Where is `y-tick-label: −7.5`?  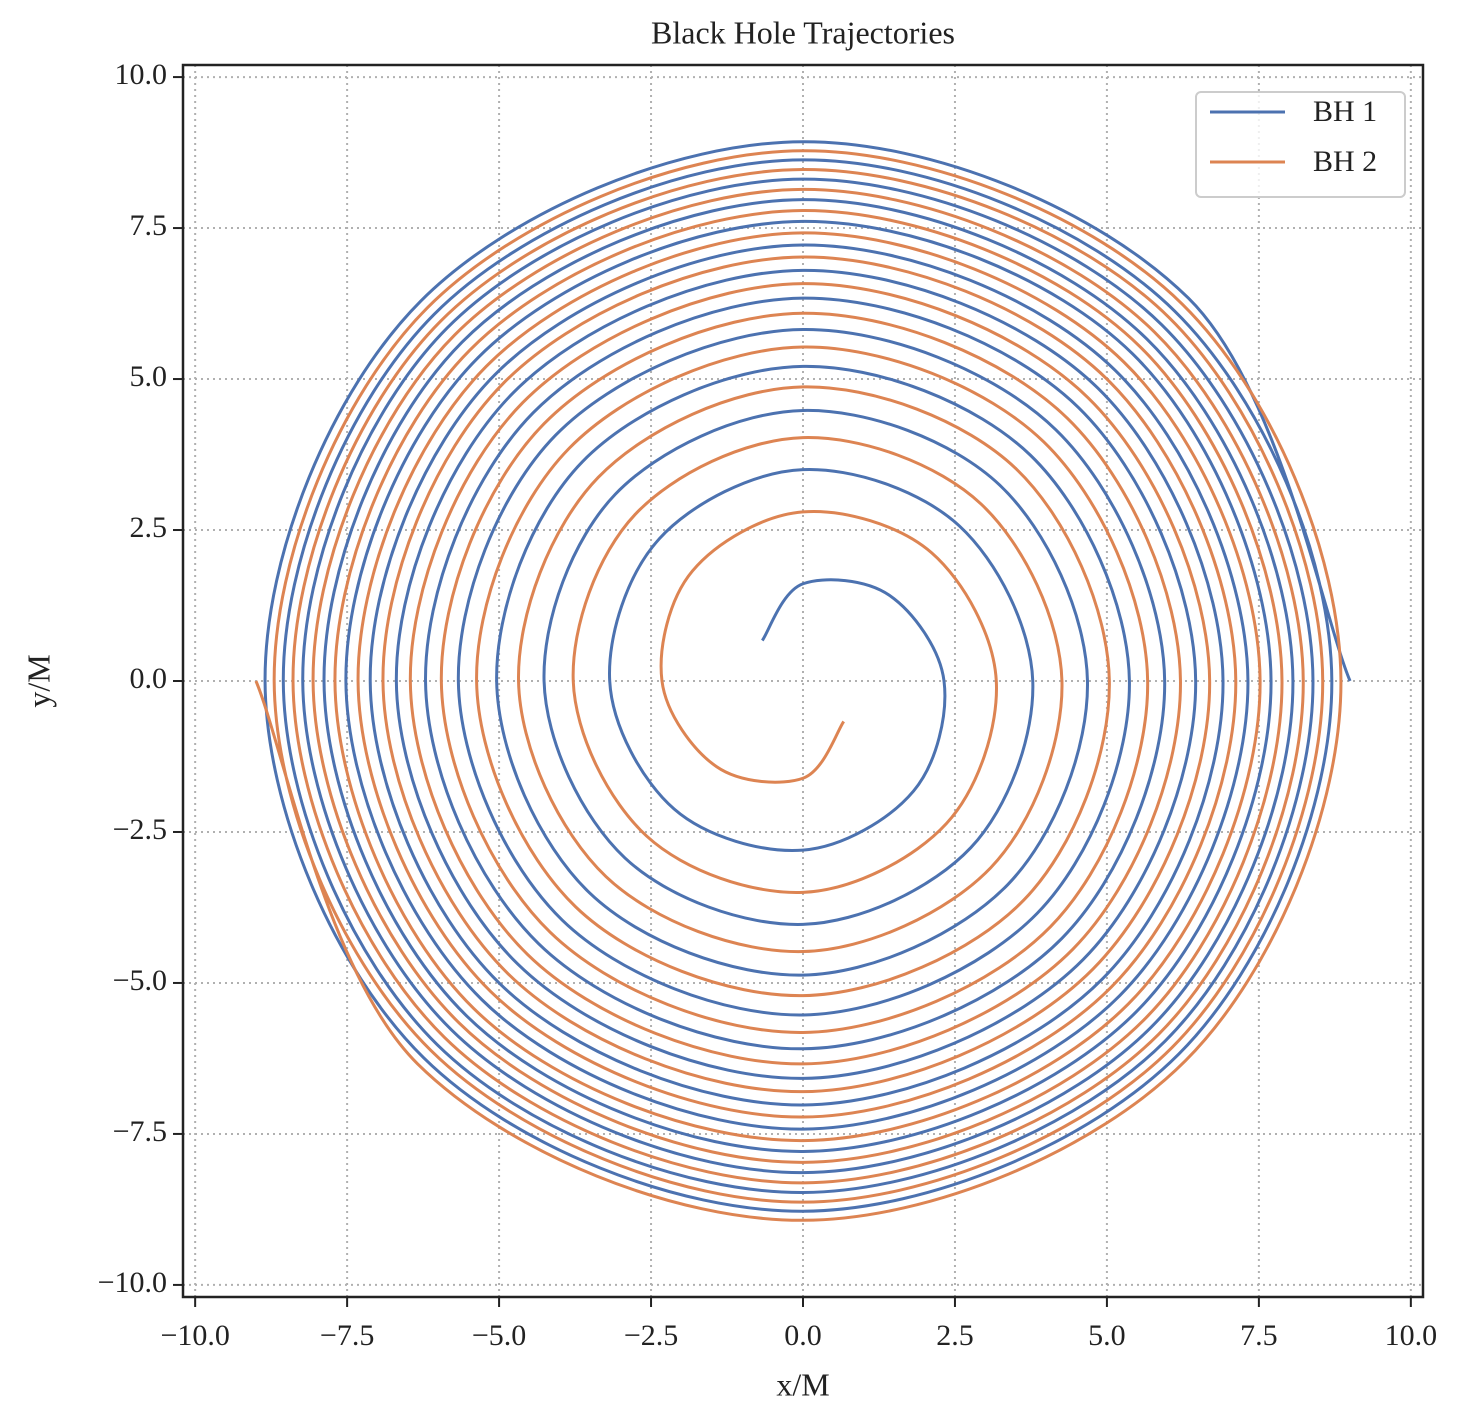
y-tick-label: −7.5 is located at coordinates (140, 1131).